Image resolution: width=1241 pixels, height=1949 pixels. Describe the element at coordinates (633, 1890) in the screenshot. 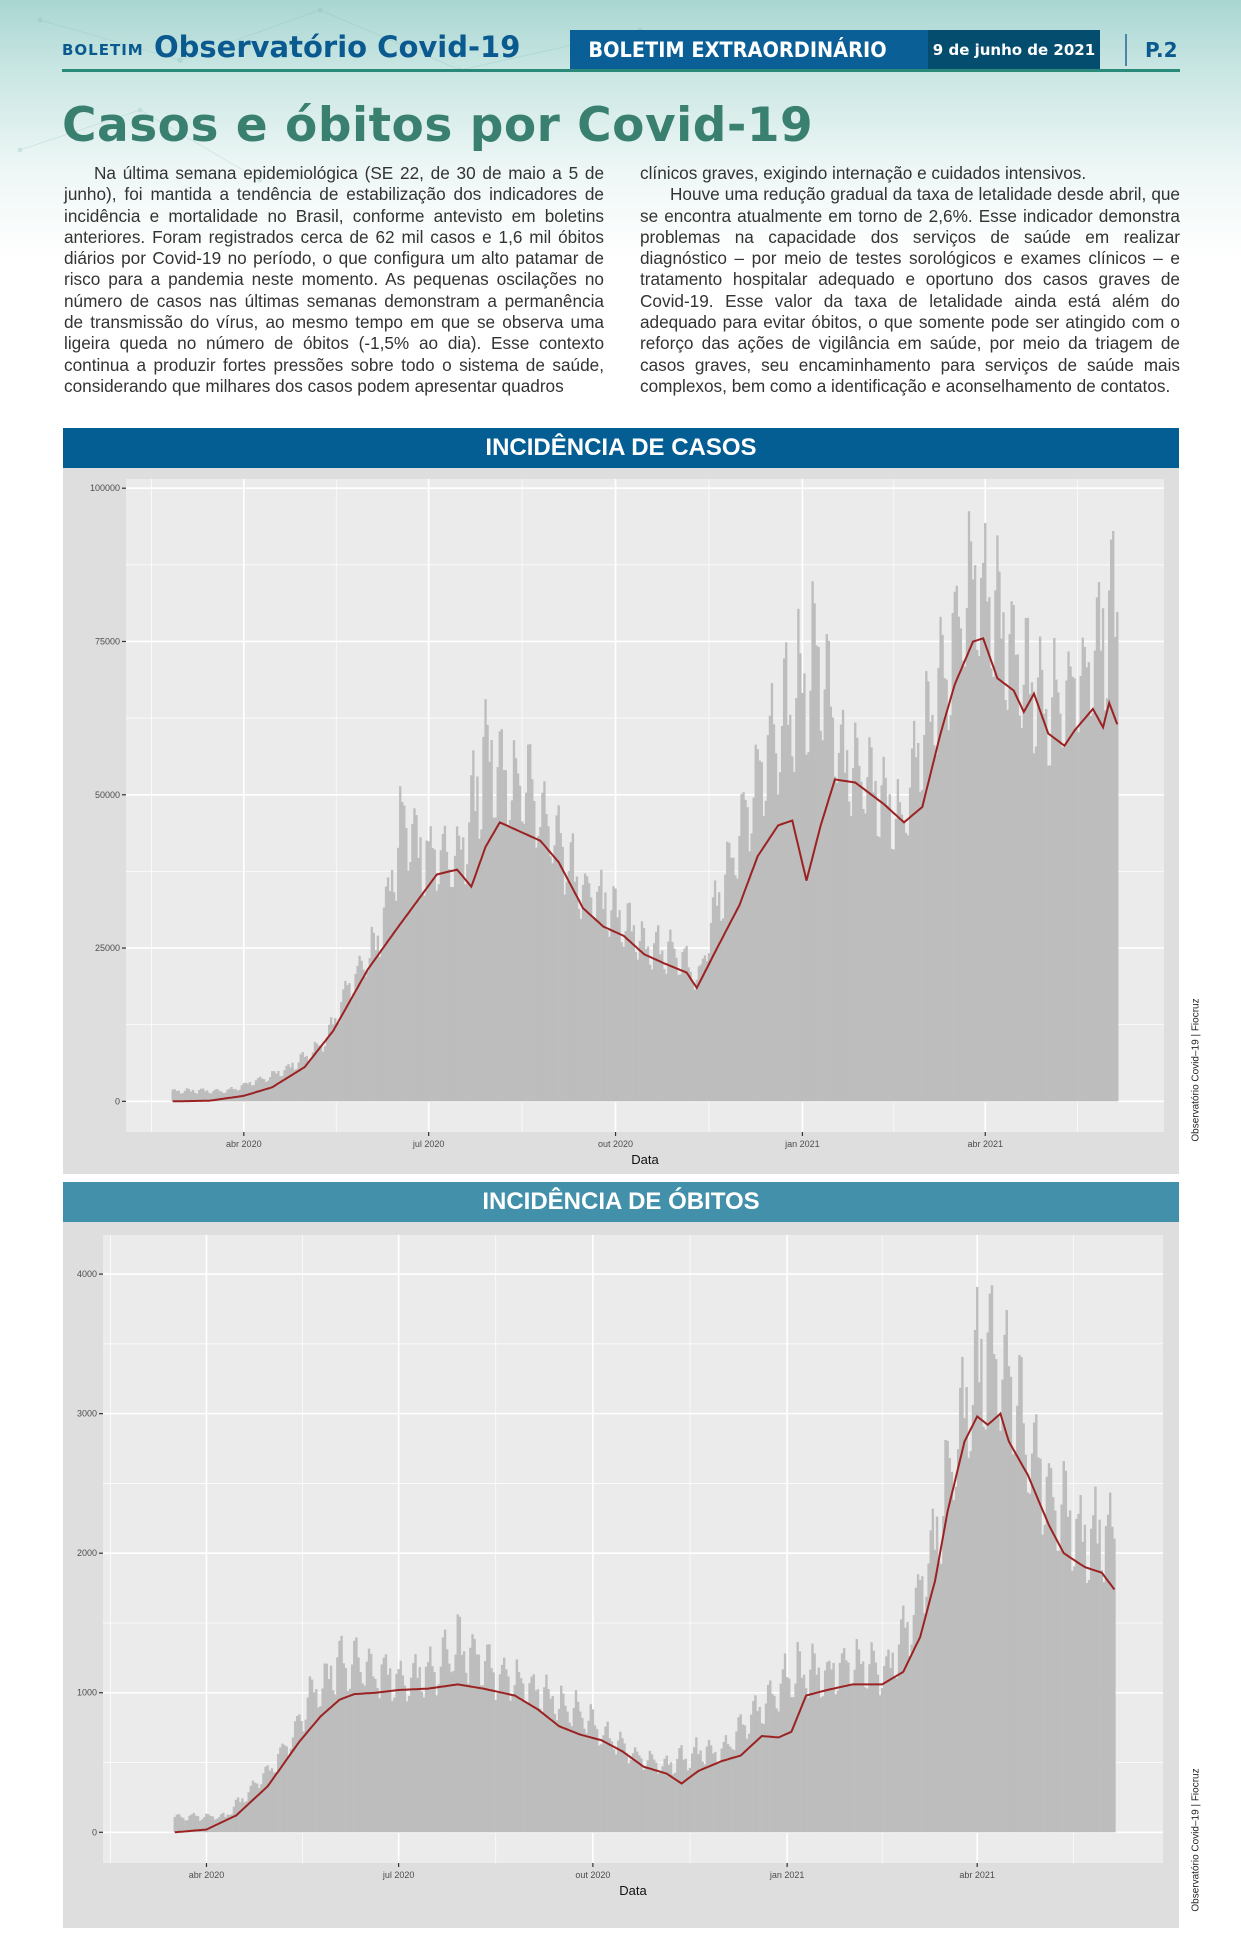

I see `x-axis-title: Data` at that location.